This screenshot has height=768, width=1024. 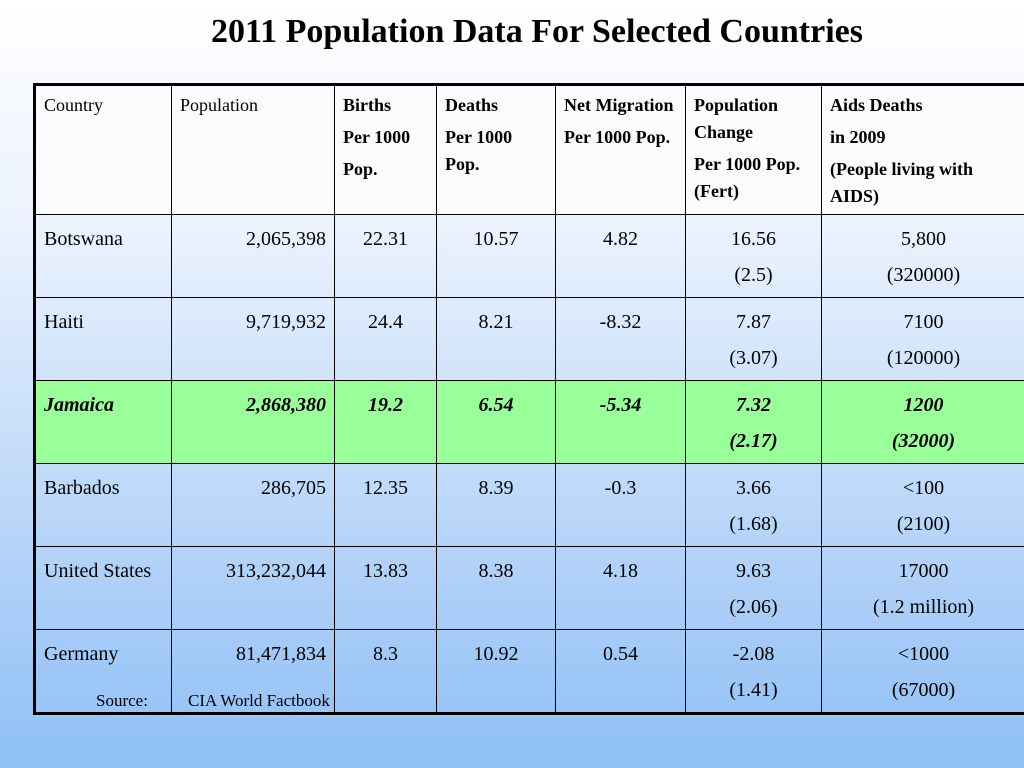 What do you see at coordinates (103, 256) in the screenshot?
I see `cell-country: Botswana` at bounding box center [103, 256].